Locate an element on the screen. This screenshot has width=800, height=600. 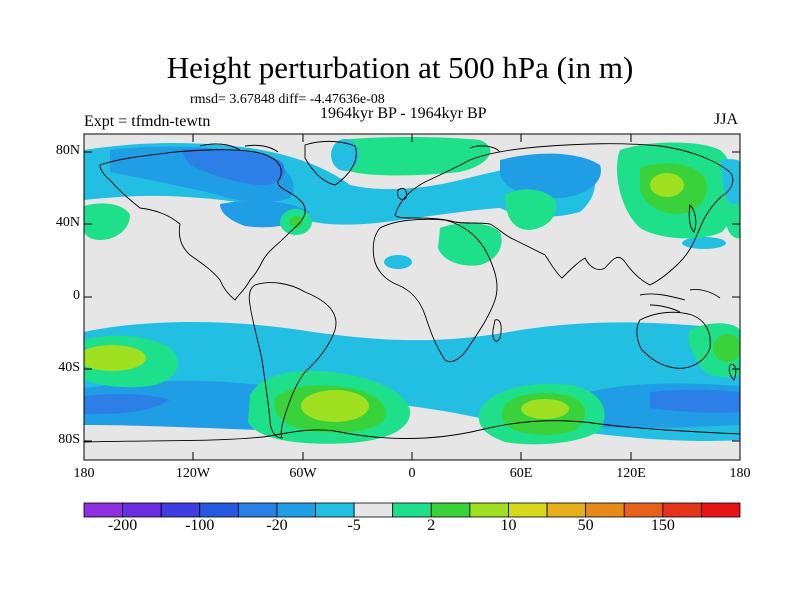
coast-madagascar is located at coordinates (497, 330).